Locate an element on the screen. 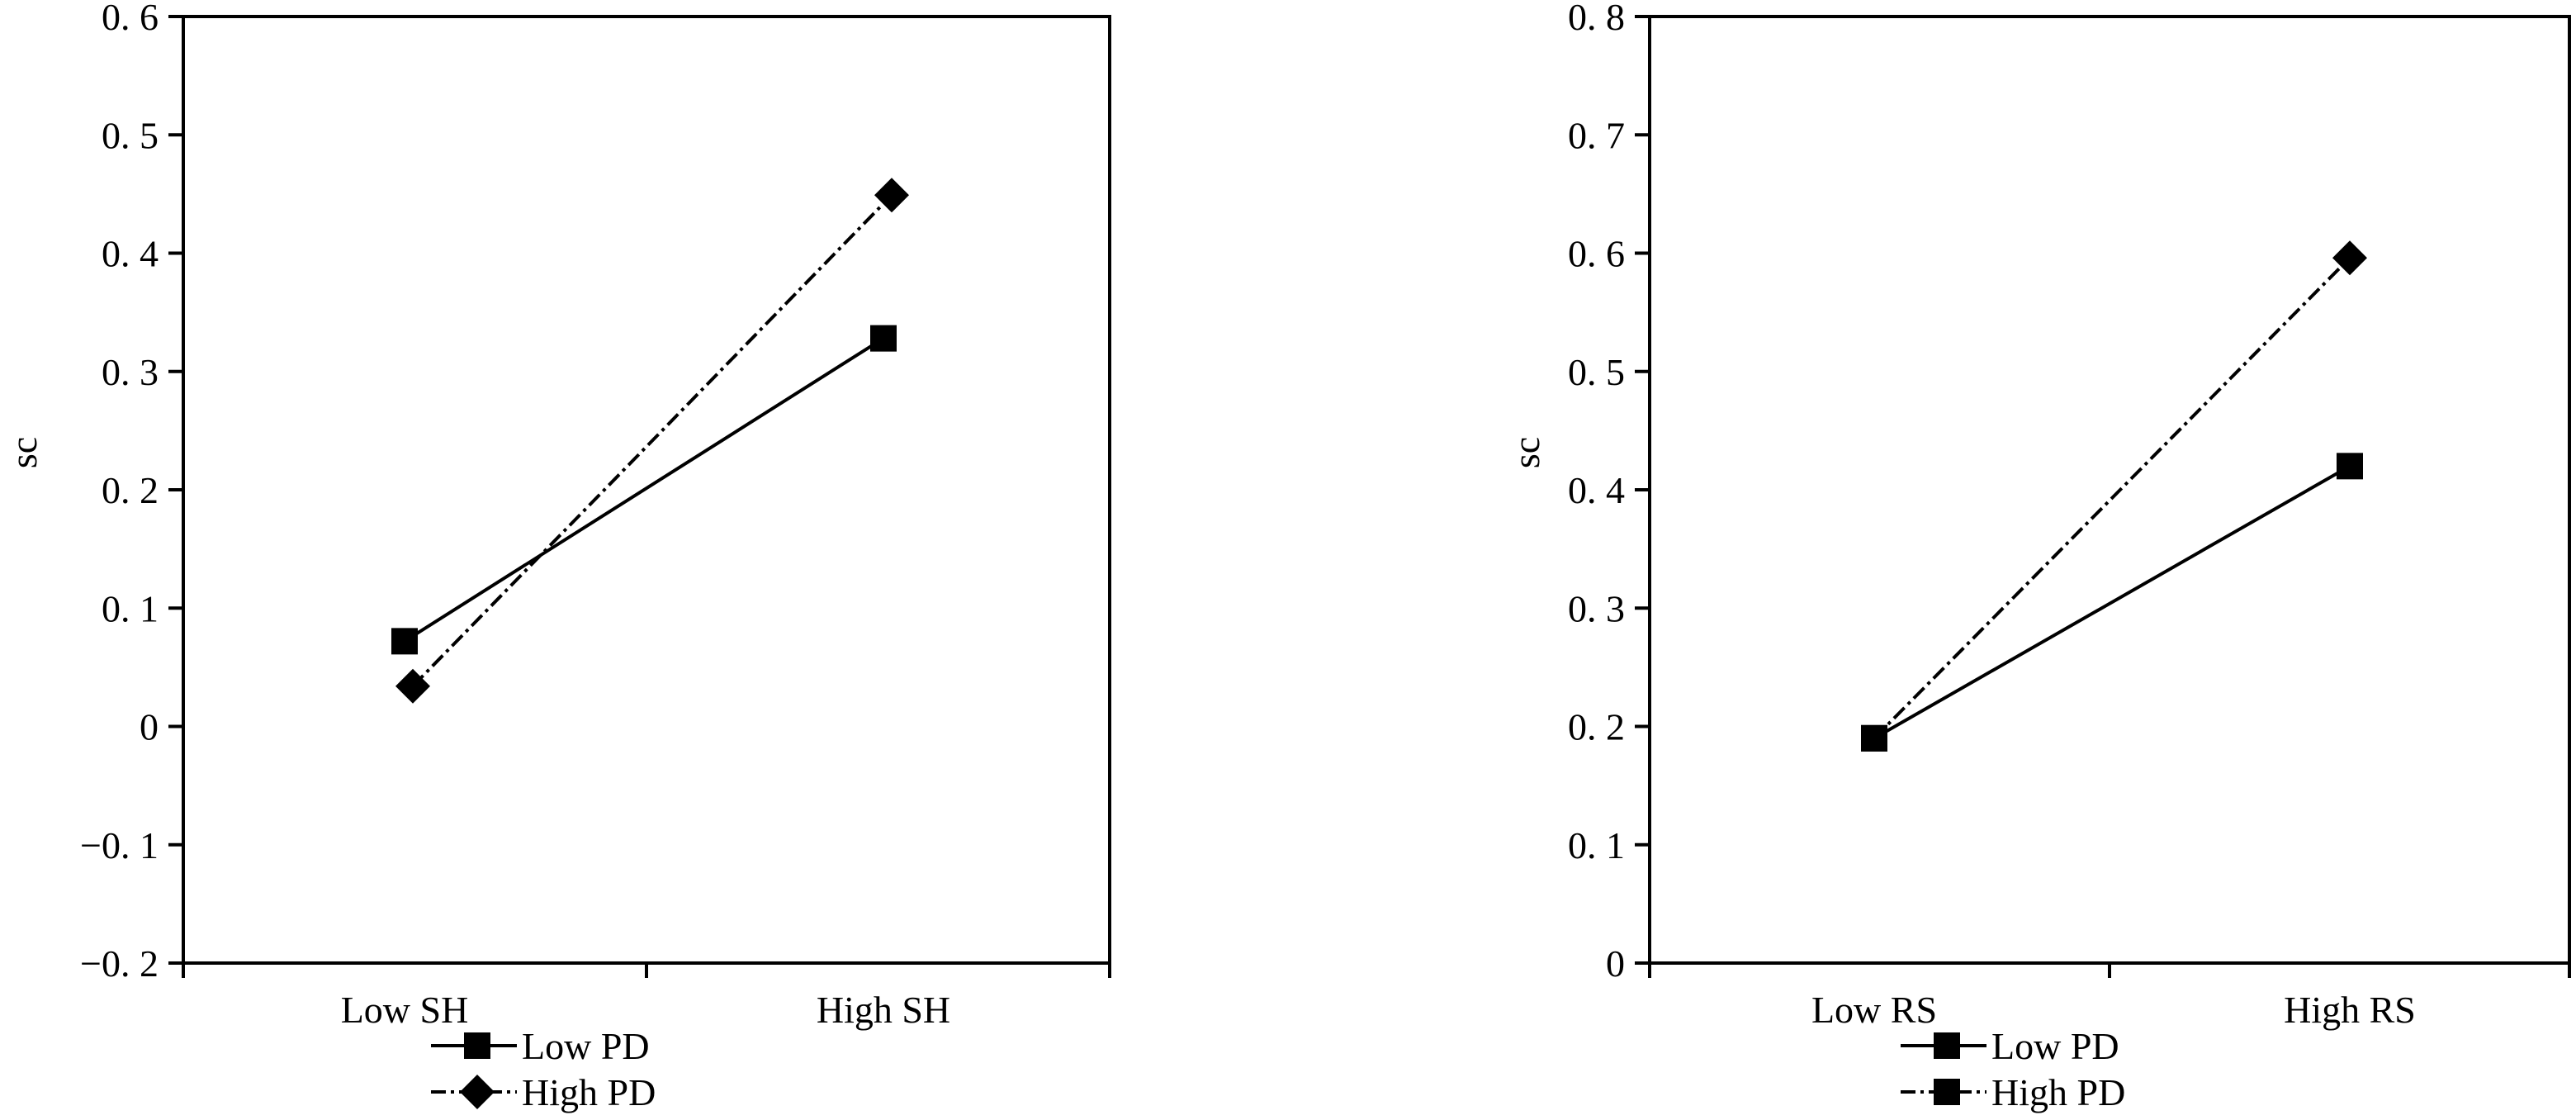  series-low-pd is located at coordinates (644, 490).